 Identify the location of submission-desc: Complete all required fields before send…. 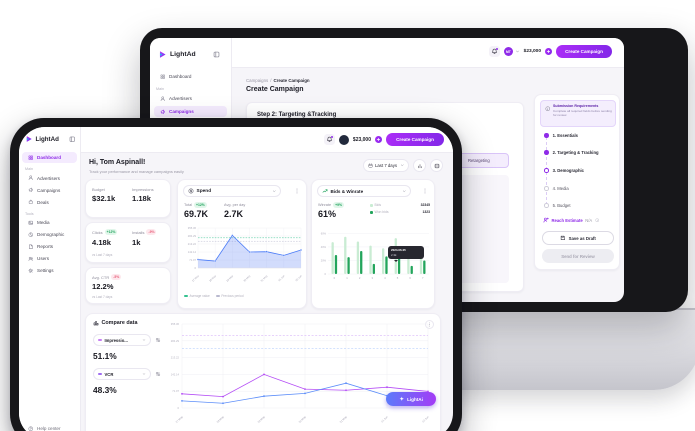
(582, 113).